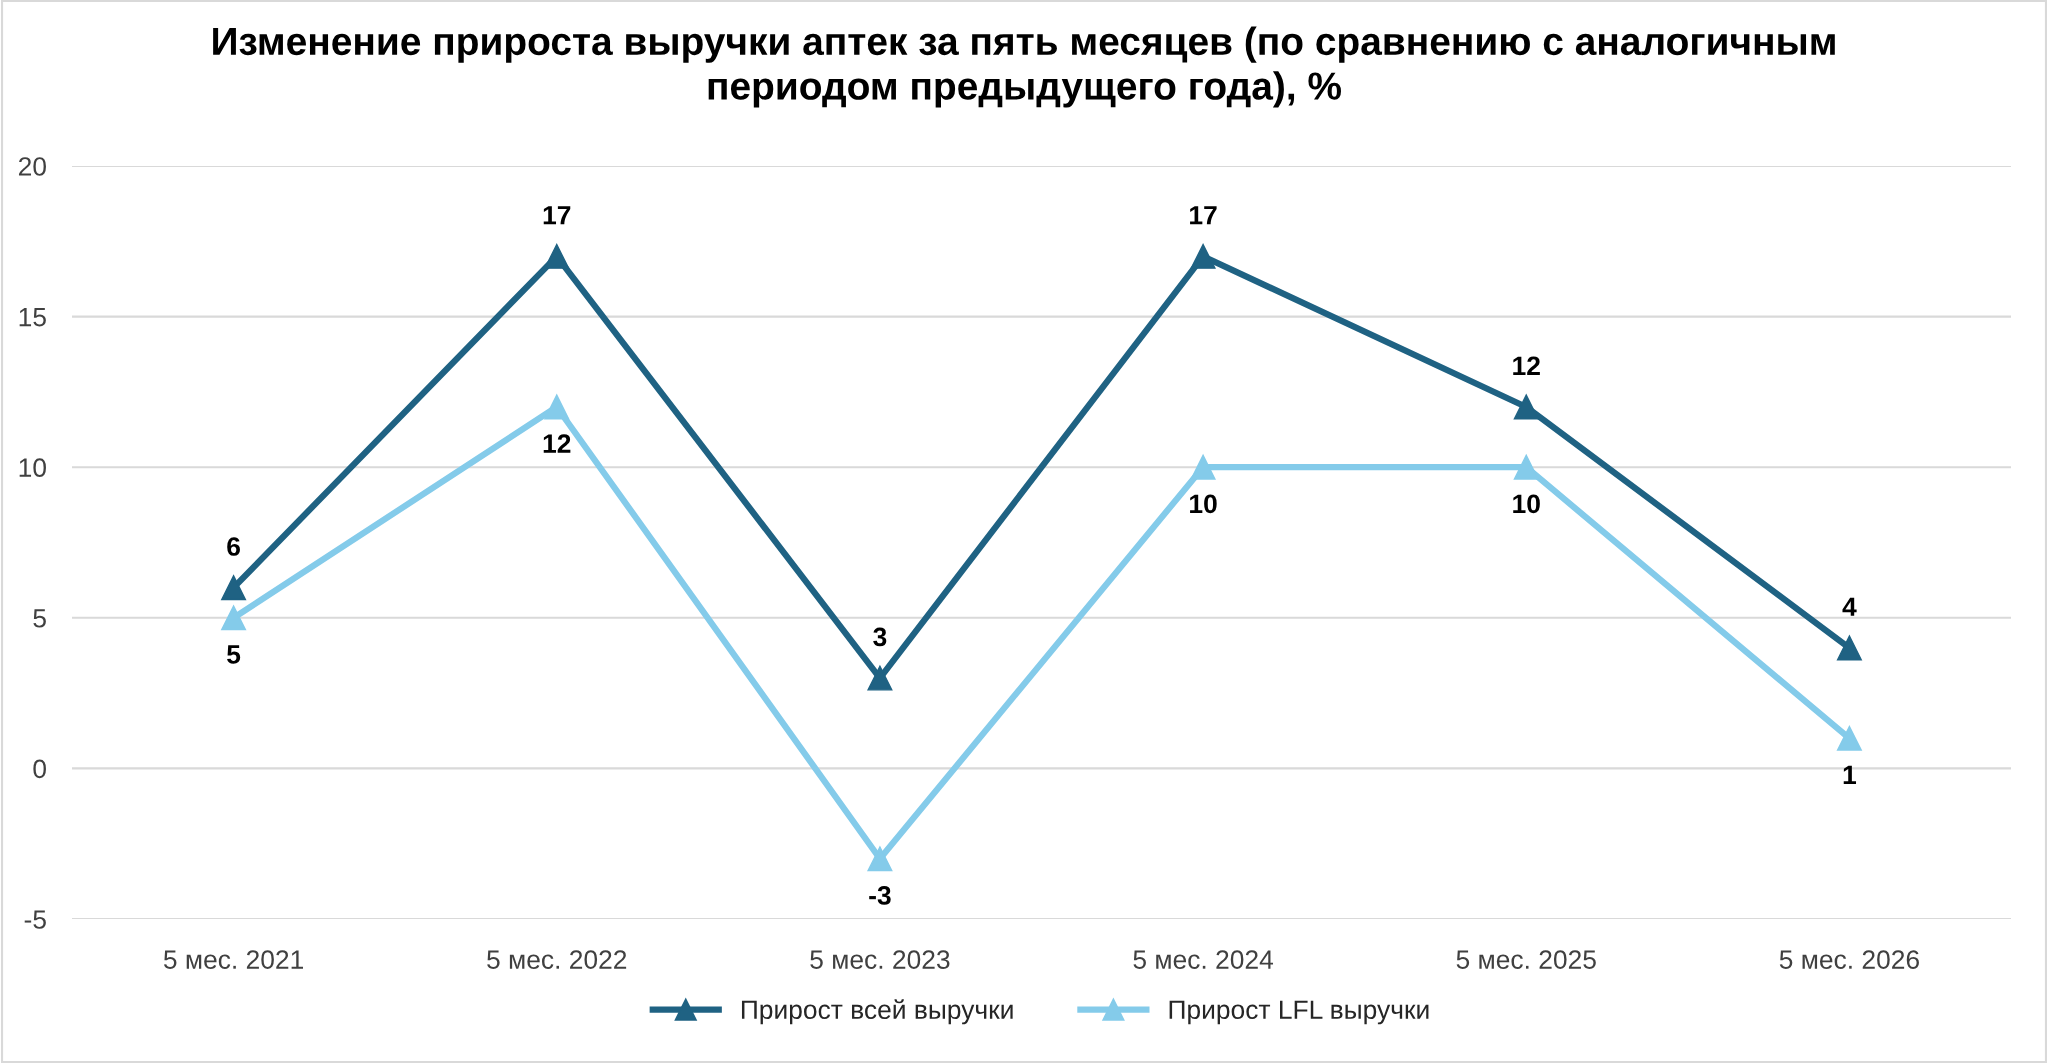  What do you see at coordinates (880, 895) in the screenshot?
I see `data-label: -3` at bounding box center [880, 895].